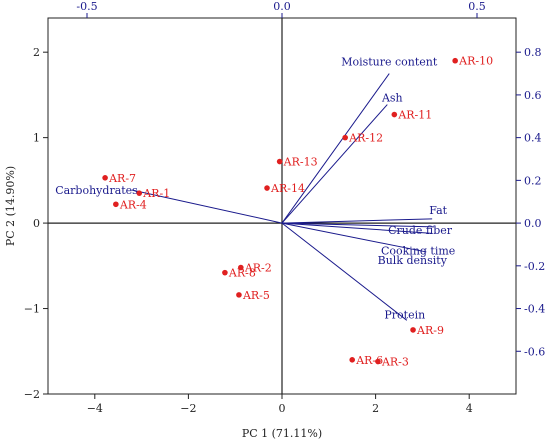  I want to click on loading-label: Protein, so click(404, 314).